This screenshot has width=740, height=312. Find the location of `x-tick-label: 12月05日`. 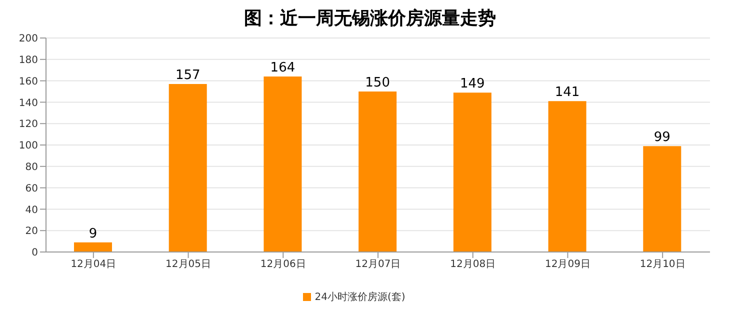

x-tick-label: 12月05日 is located at coordinates (189, 264).